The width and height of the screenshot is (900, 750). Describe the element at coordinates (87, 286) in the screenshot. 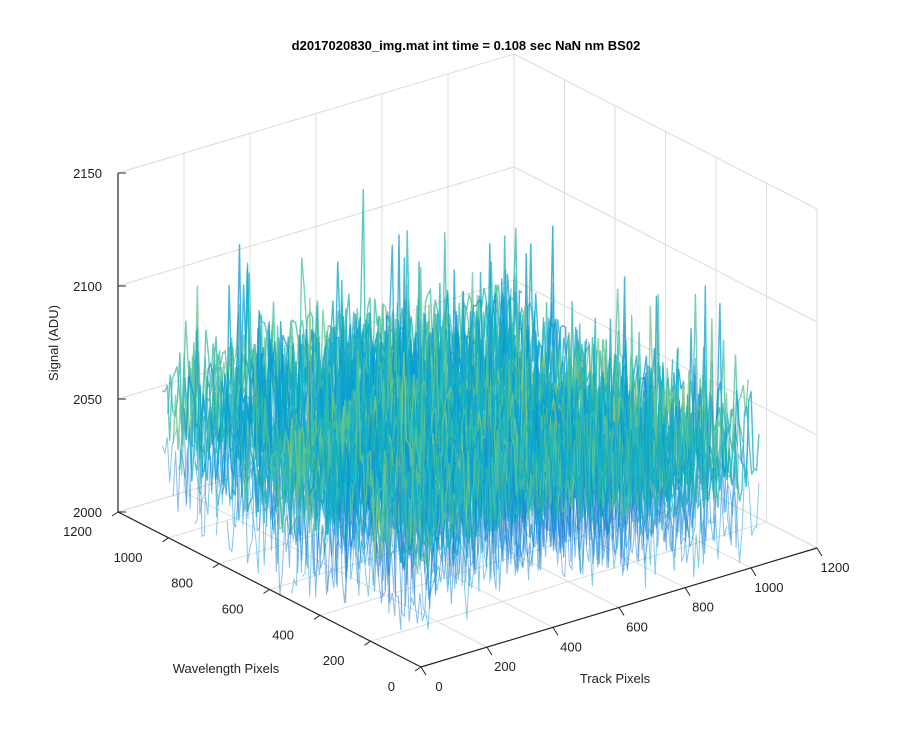

I see `z-tick-label: 2100` at that location.